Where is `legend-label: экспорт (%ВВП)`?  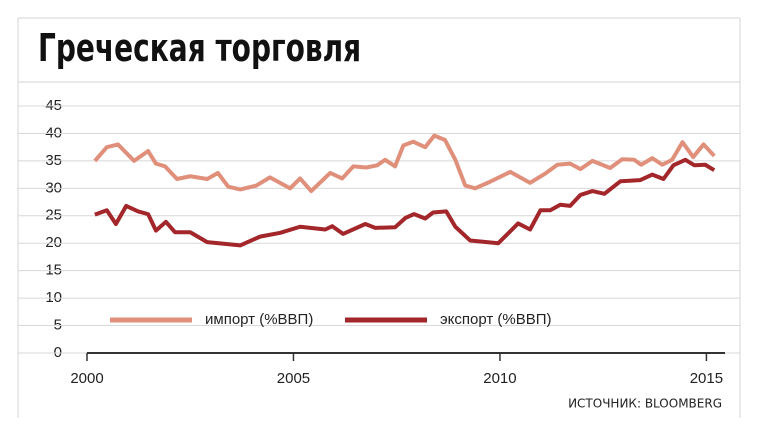
legend-label: экспорт (%ВВП) is located at coordinates (496, 319).